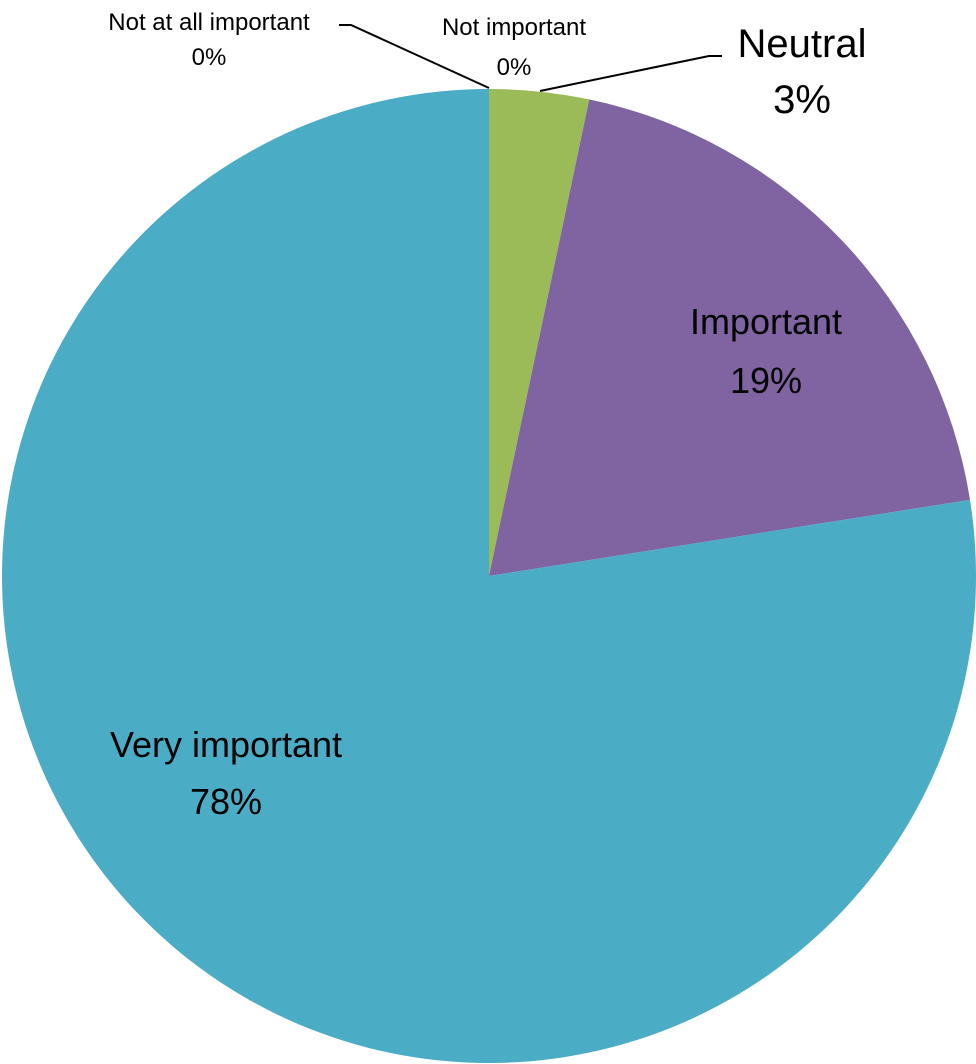 The width and height of the screenshot is (976, 1064). Describe the element at coordinates (209, 22) in the screenshot. I see `slice-label-not-at-all-important-name: Not at all important` at that location.